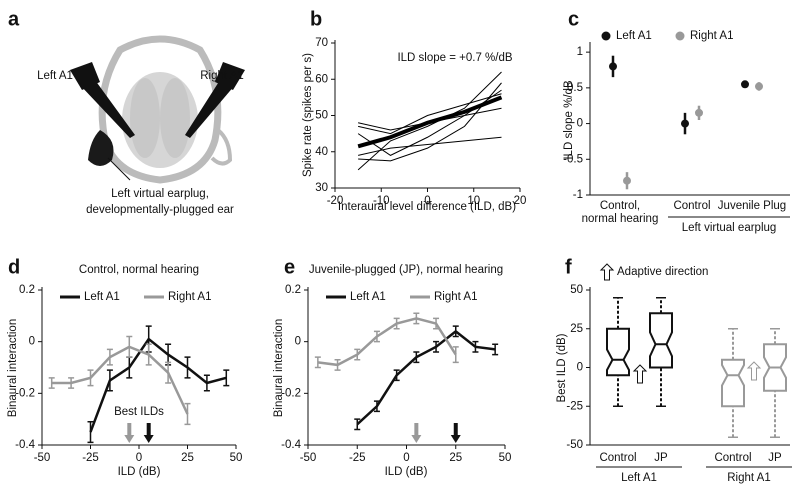 The width and height of the screenshot is (800, 486). Describe the element at coordinates (14, 267) in the screenshot. I see `panel-label: d` at that location.